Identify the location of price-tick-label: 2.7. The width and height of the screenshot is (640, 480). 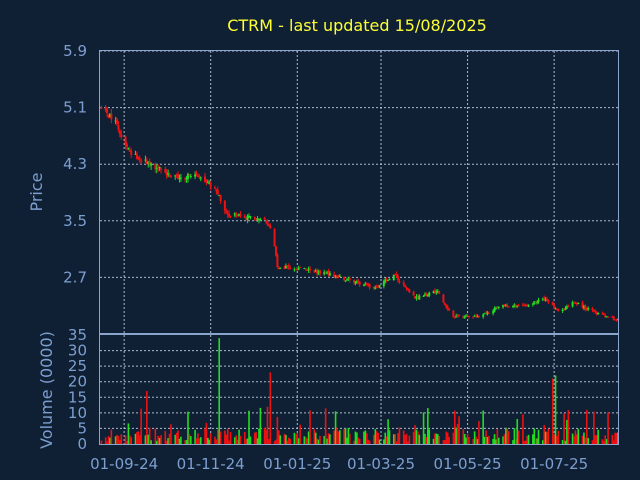
(75, 277).